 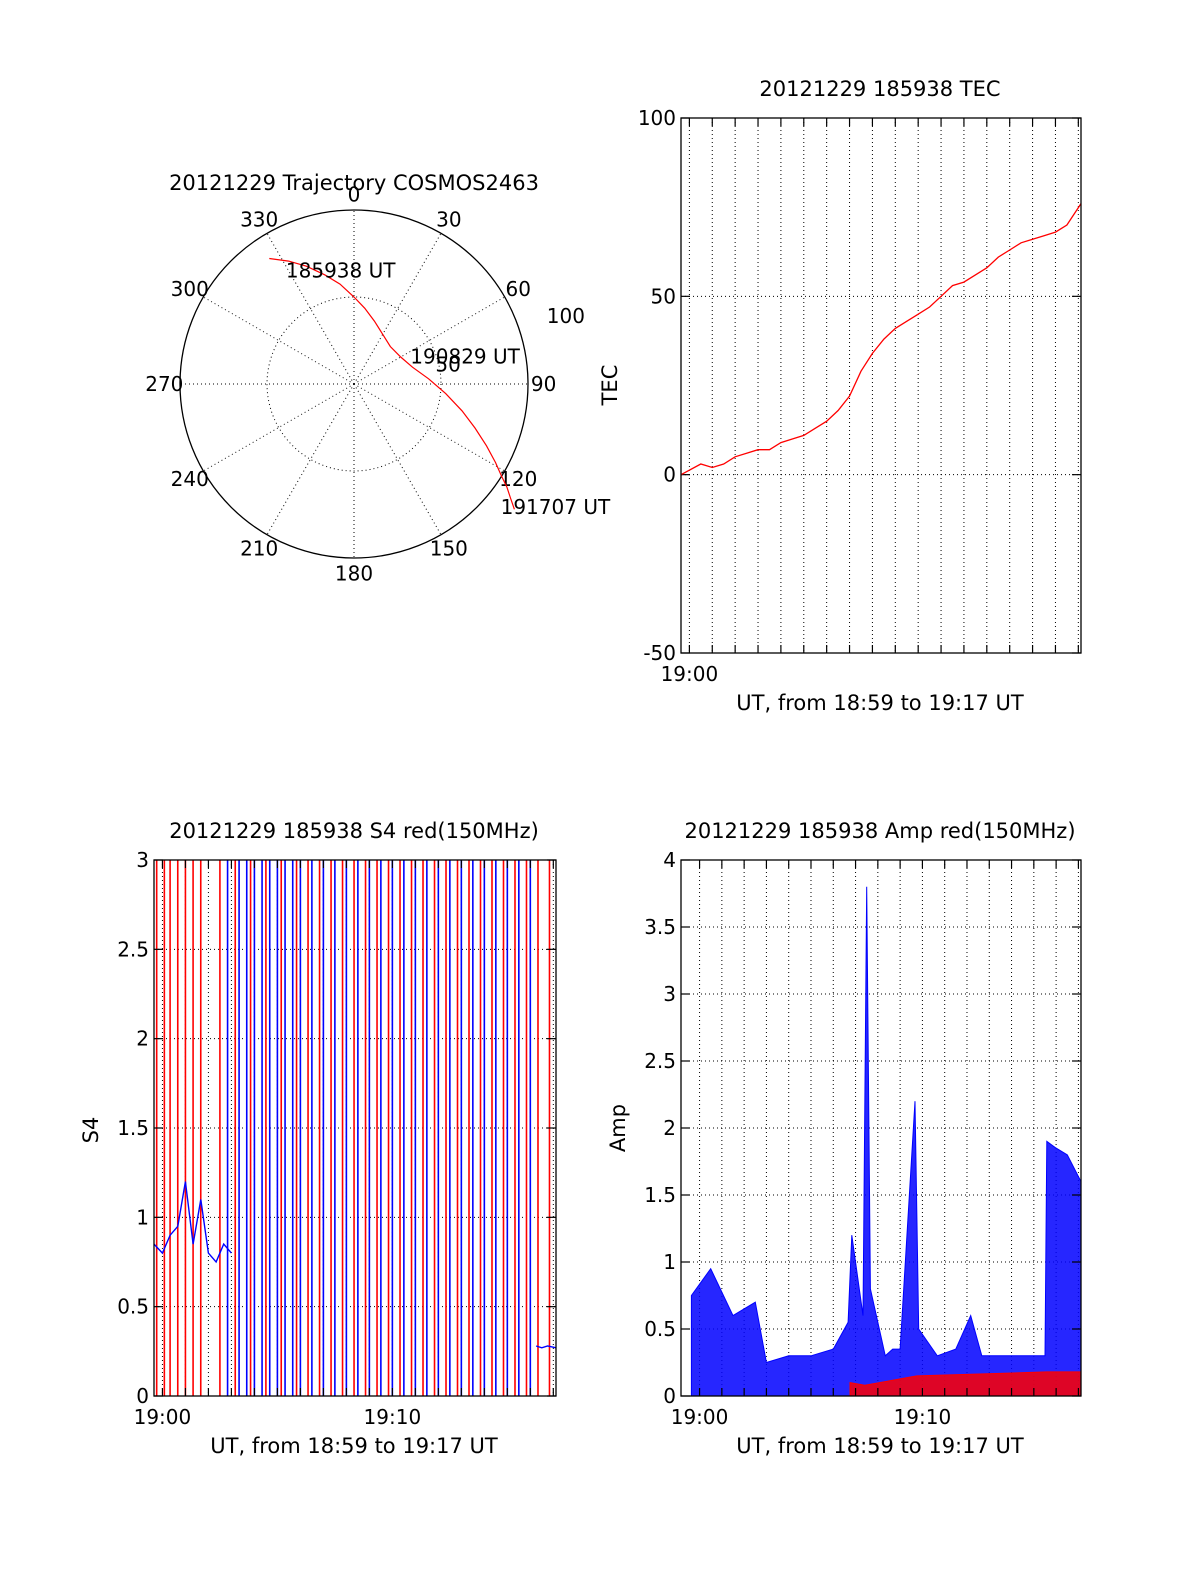 I want to click on polar-azimuth-label: 210, so click(x=259, y=548).